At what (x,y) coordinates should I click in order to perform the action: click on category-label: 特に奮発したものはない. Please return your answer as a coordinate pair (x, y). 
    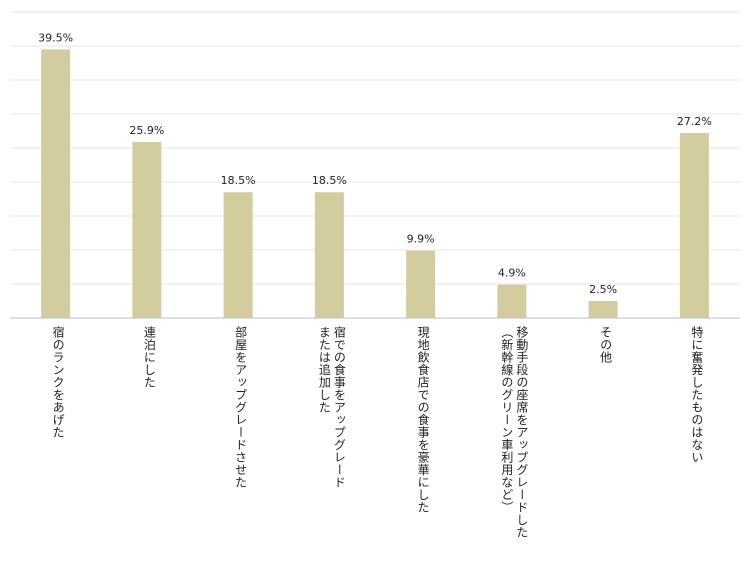
    Looking at the image, I should click on (696, 395).